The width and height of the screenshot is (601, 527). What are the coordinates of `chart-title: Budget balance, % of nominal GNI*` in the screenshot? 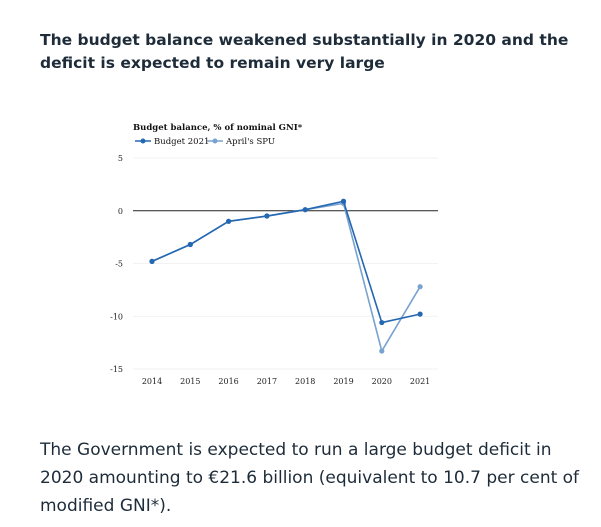 It's located at (218, 128).